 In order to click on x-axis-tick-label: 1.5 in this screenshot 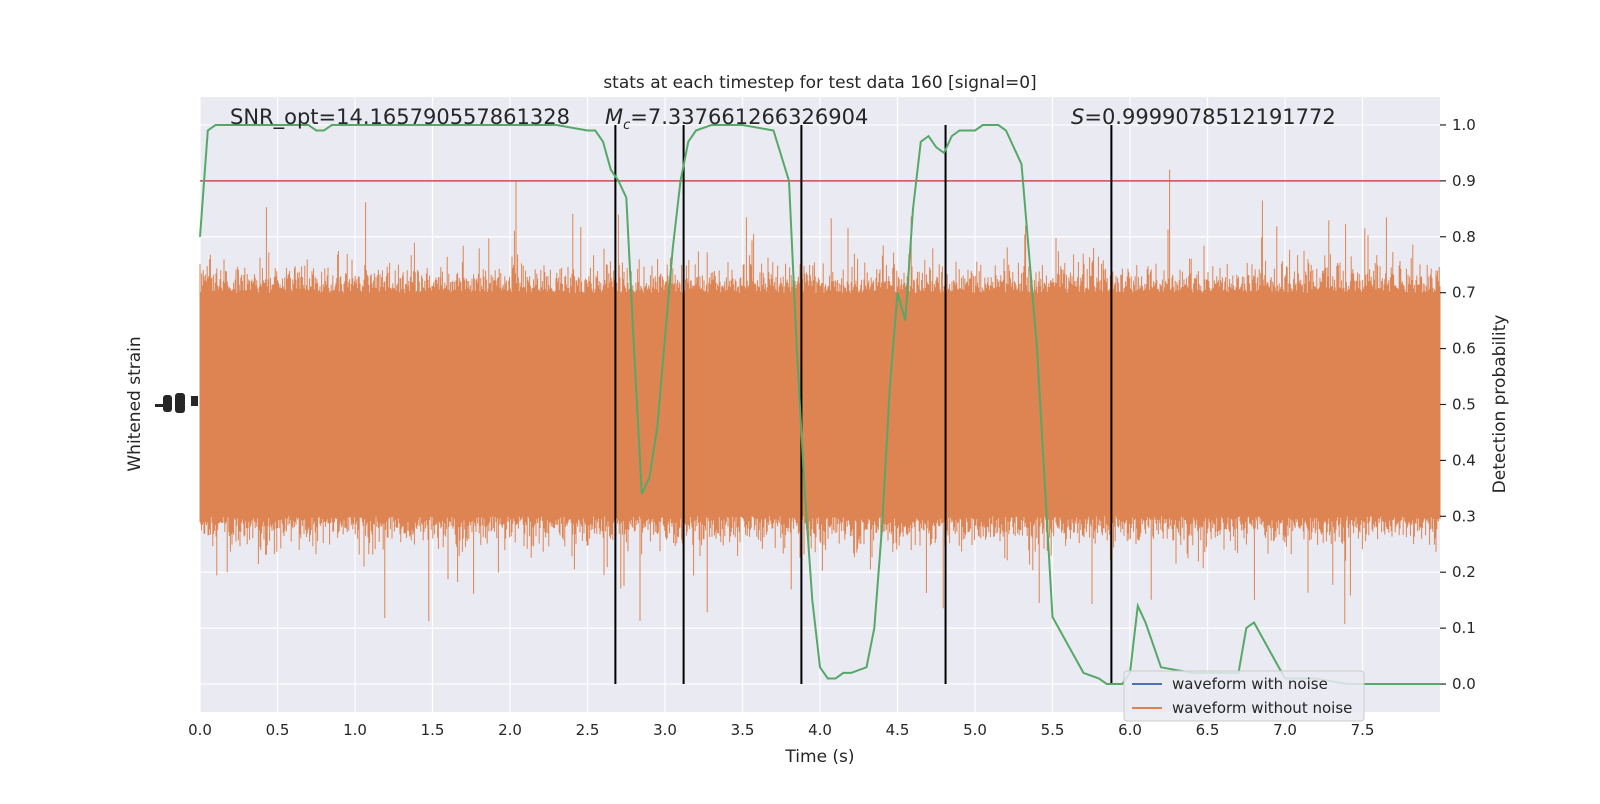, I will do `click(433, 730)`.